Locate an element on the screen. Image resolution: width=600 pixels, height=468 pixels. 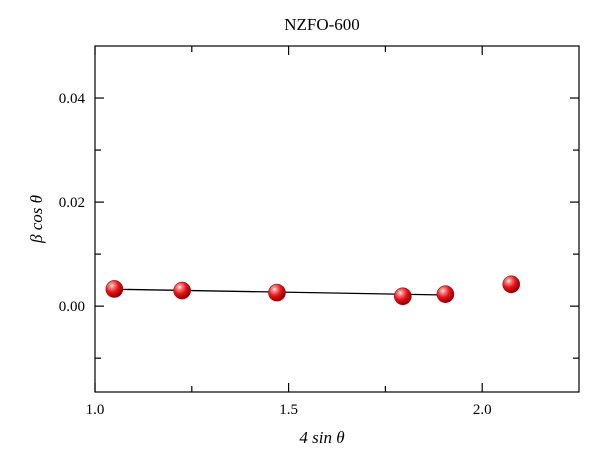
y-tick-label: 0.00 is located at coordinates (72, 307).